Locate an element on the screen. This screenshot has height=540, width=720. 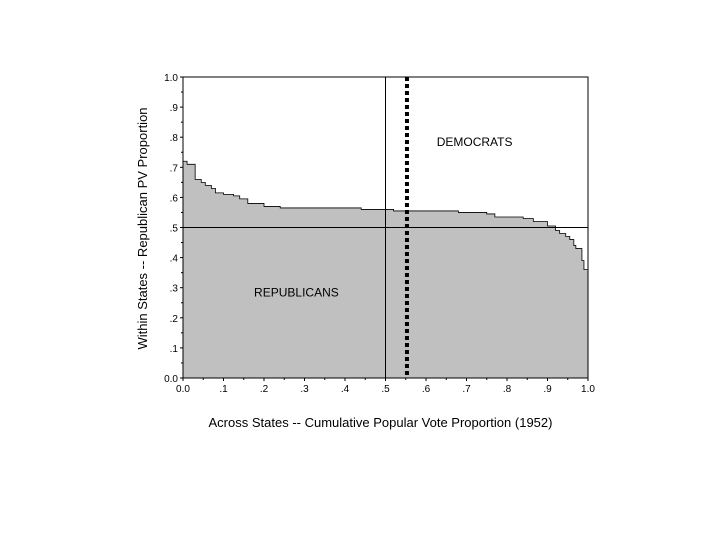
y-tick-label: 0.0 is located at coordinates (171, 379).